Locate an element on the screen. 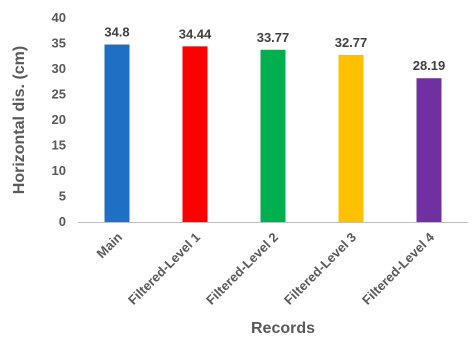  data-label-2: 34.44 is located at coordinates (195, 33).